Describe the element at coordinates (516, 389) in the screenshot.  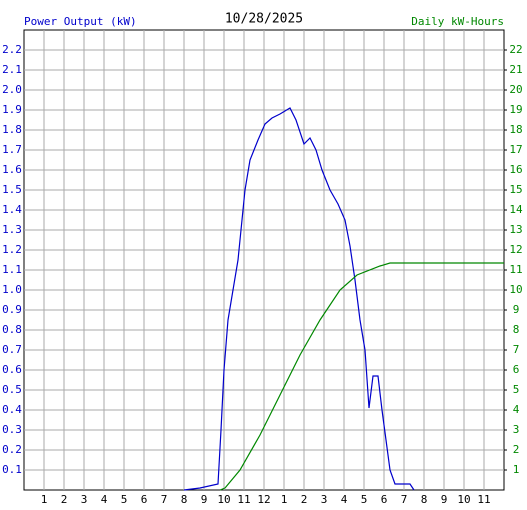
I see `y2-tick-label: 5` at that location.